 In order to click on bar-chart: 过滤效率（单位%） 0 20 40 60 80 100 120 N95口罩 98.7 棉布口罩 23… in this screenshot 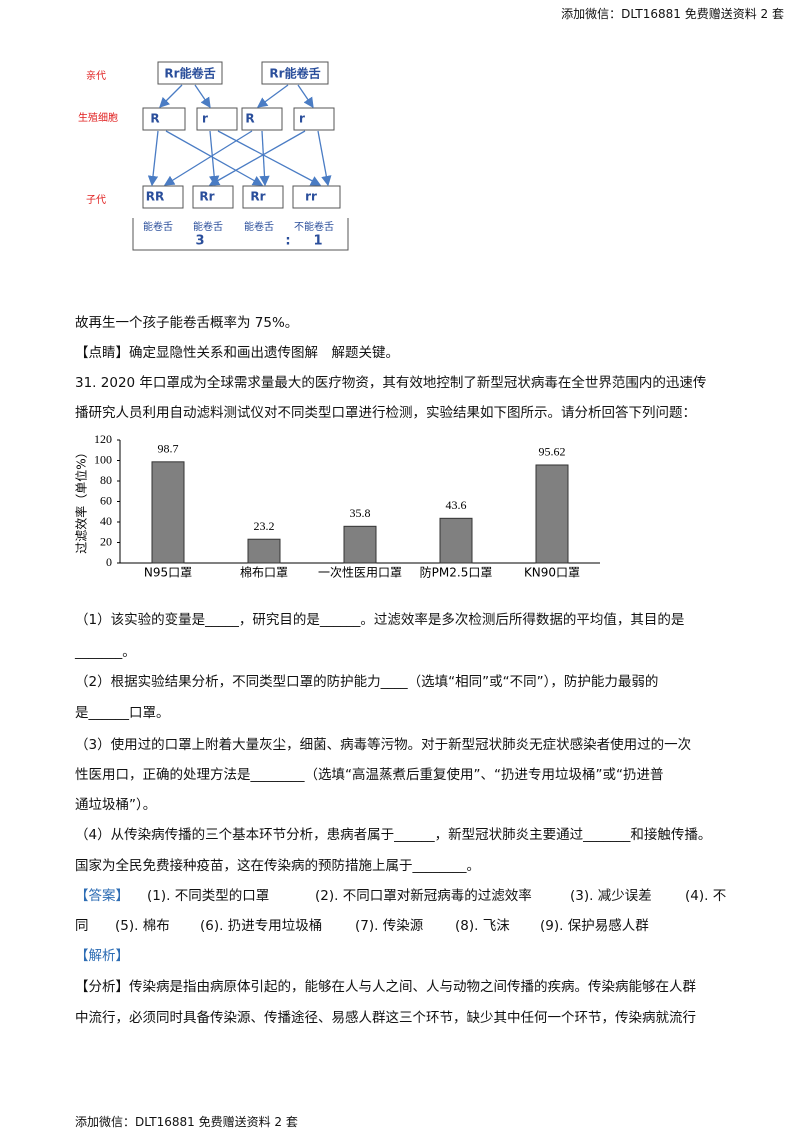, I will do `click(337, 506)`.